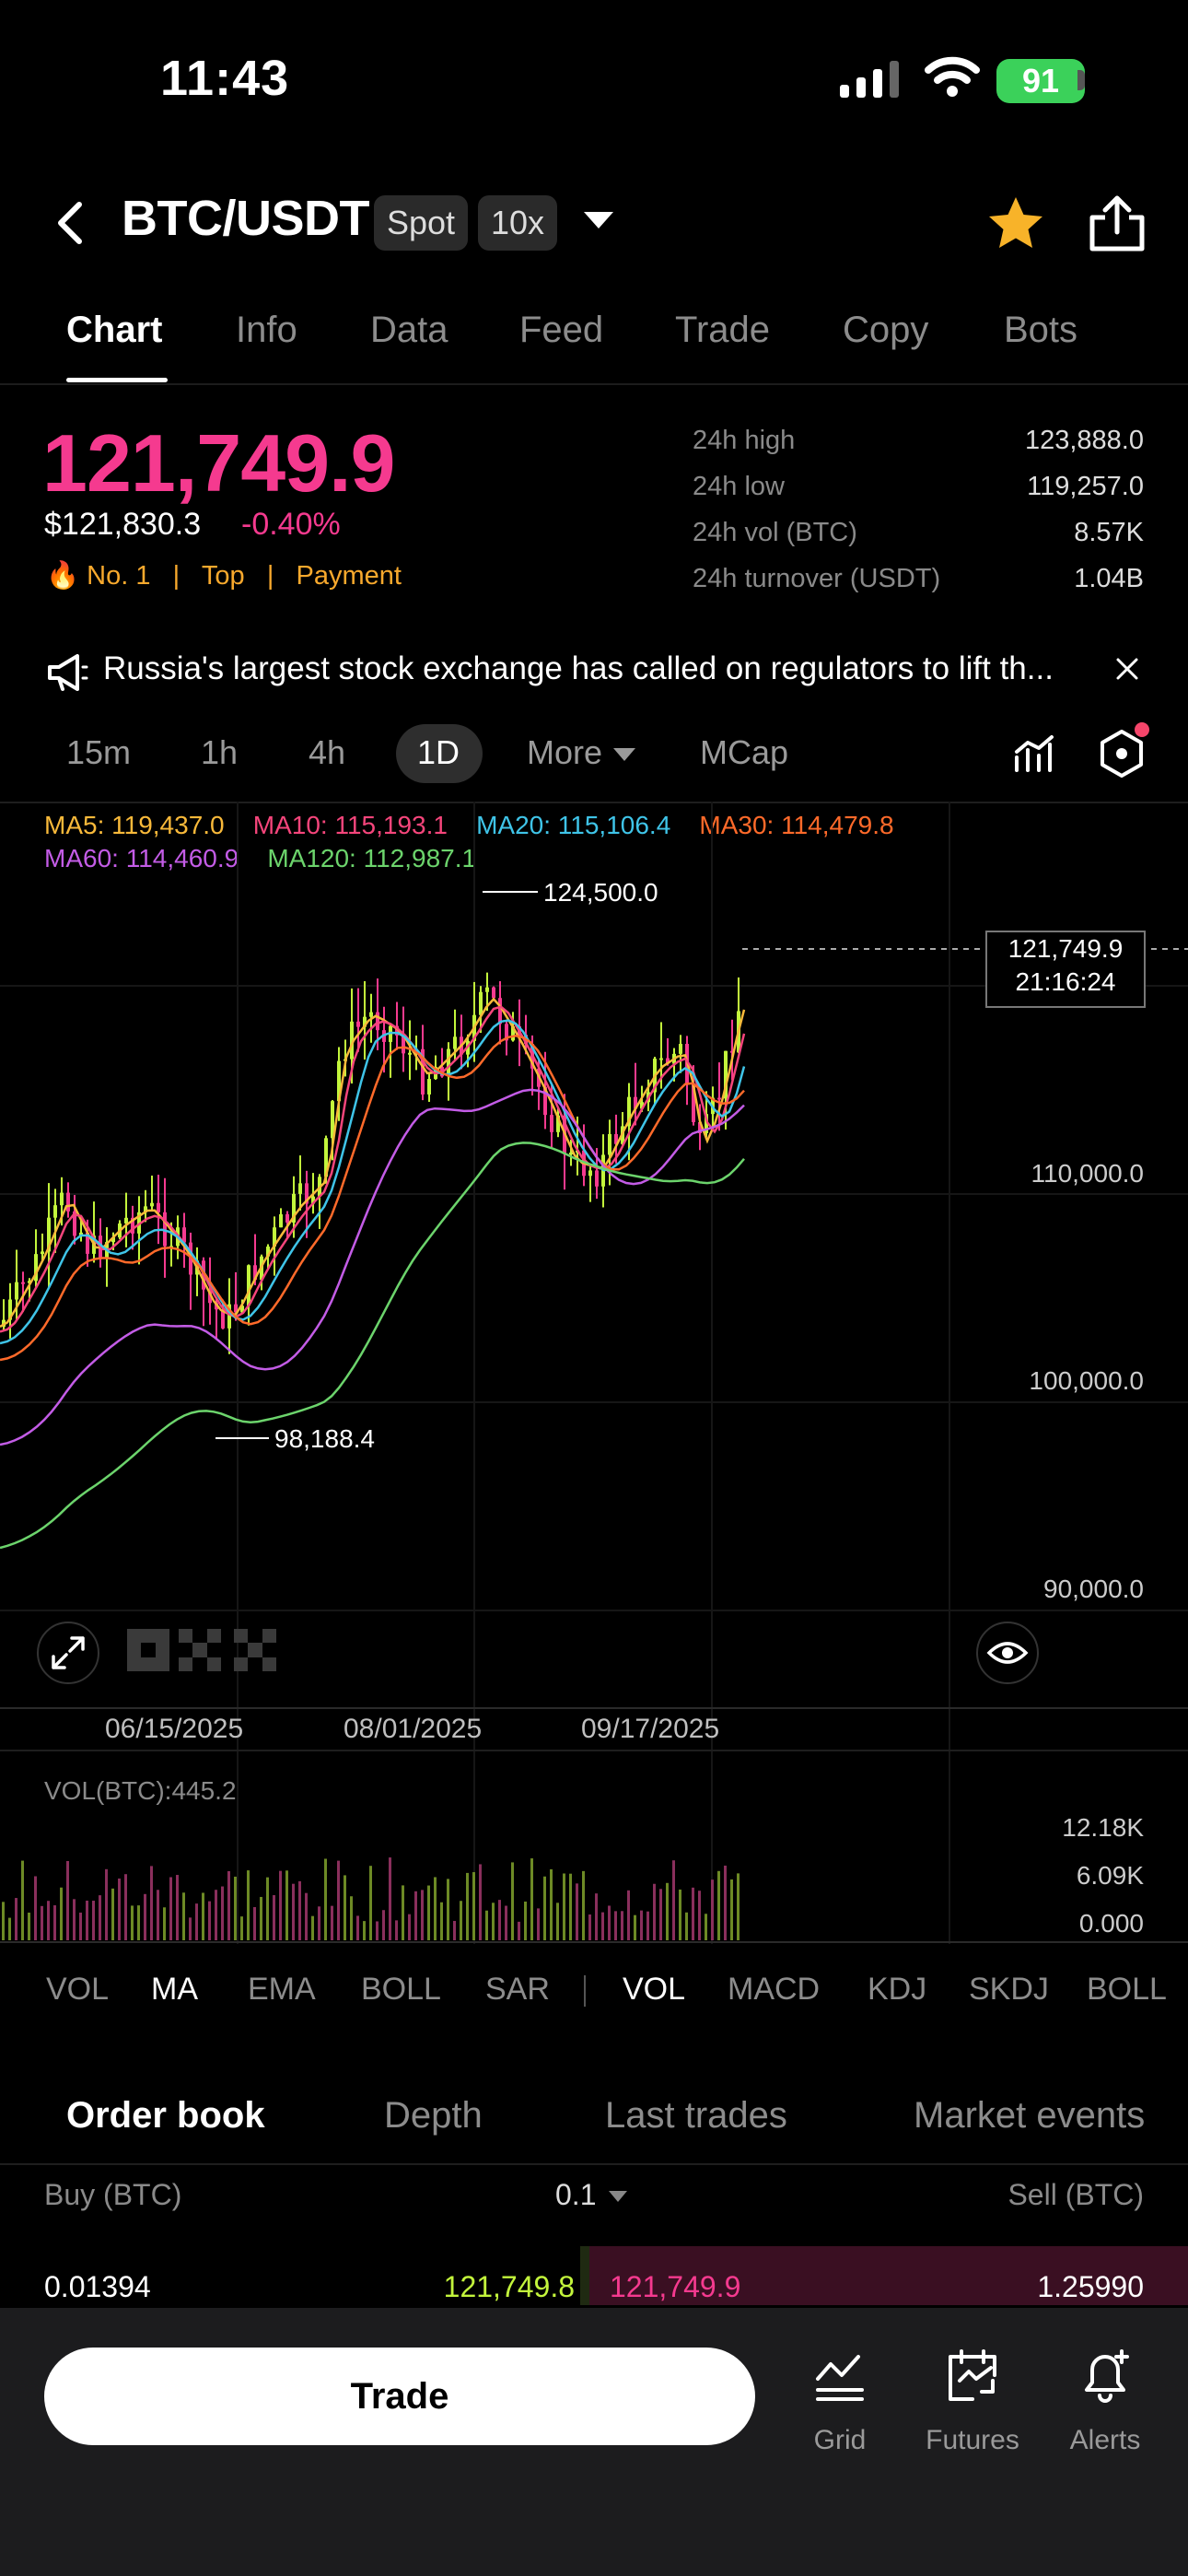 The width and height of the screenshot is (1188, 2576). What do you see at coordinates (349, 576) in the screenshot?
I see `payment-tag: Payment` at bounding box center [349, 576].